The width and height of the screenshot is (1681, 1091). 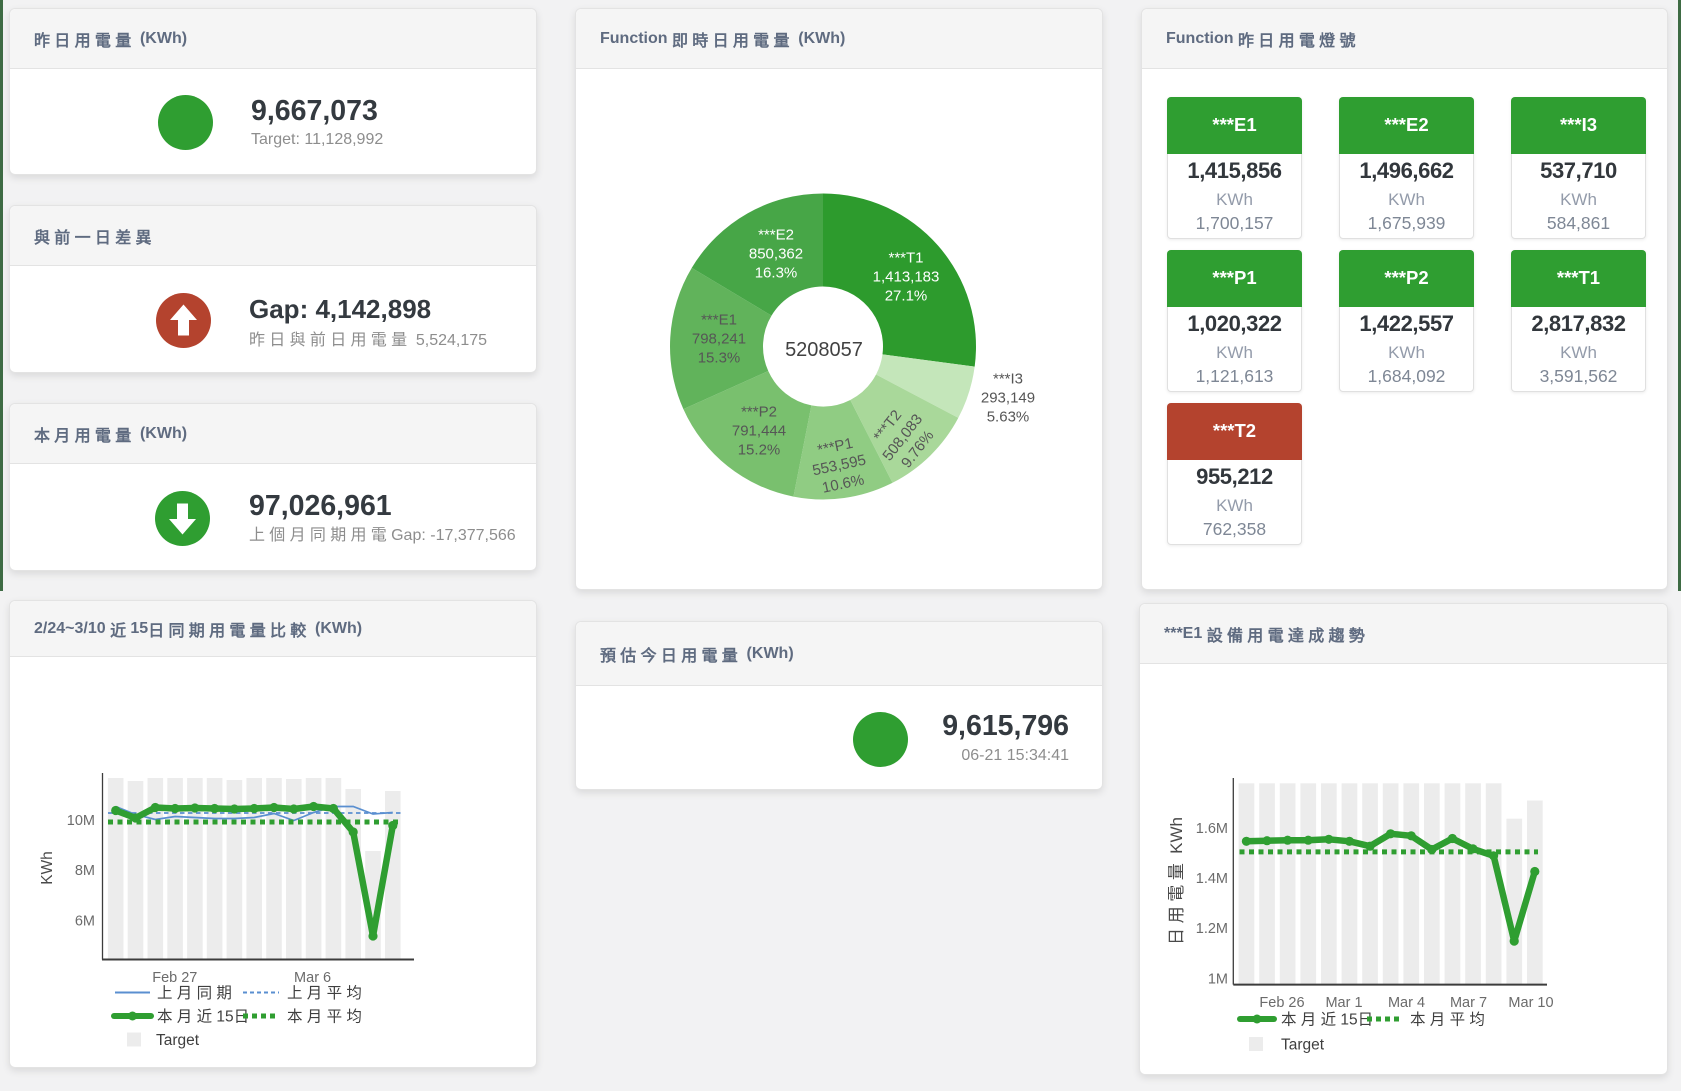 What do you see at coordinates (719, 320) in the screenshot?
I see `svg-text: ***E1` at bounding box center [719, 320].